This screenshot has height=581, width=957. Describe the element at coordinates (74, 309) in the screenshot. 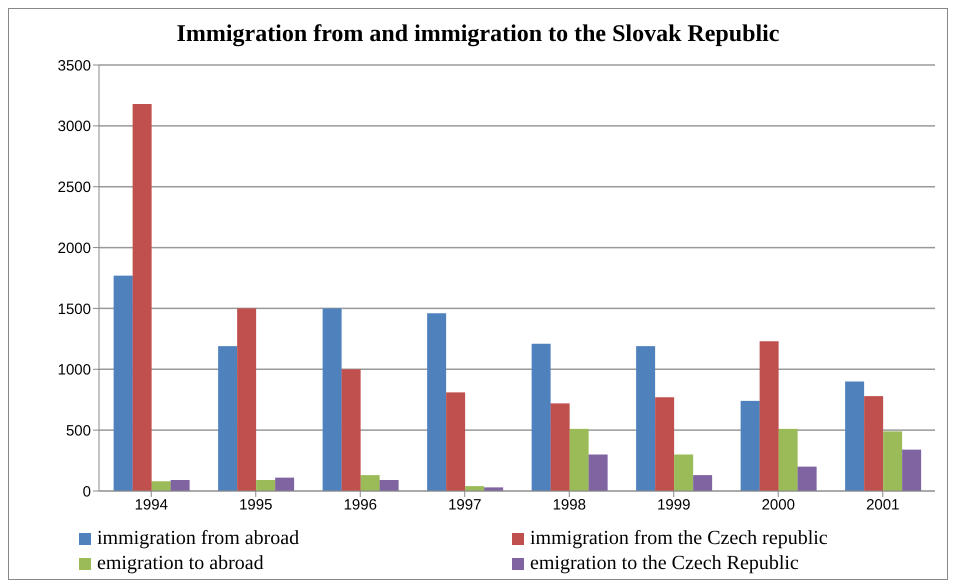

I see `y-tick-label: 1500` at that location.